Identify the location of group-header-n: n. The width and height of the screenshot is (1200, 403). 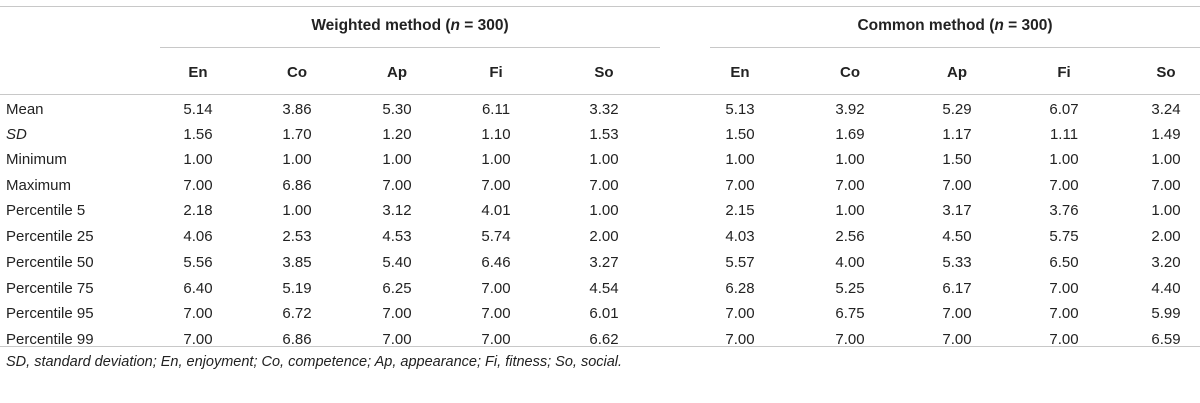
(455, 25).